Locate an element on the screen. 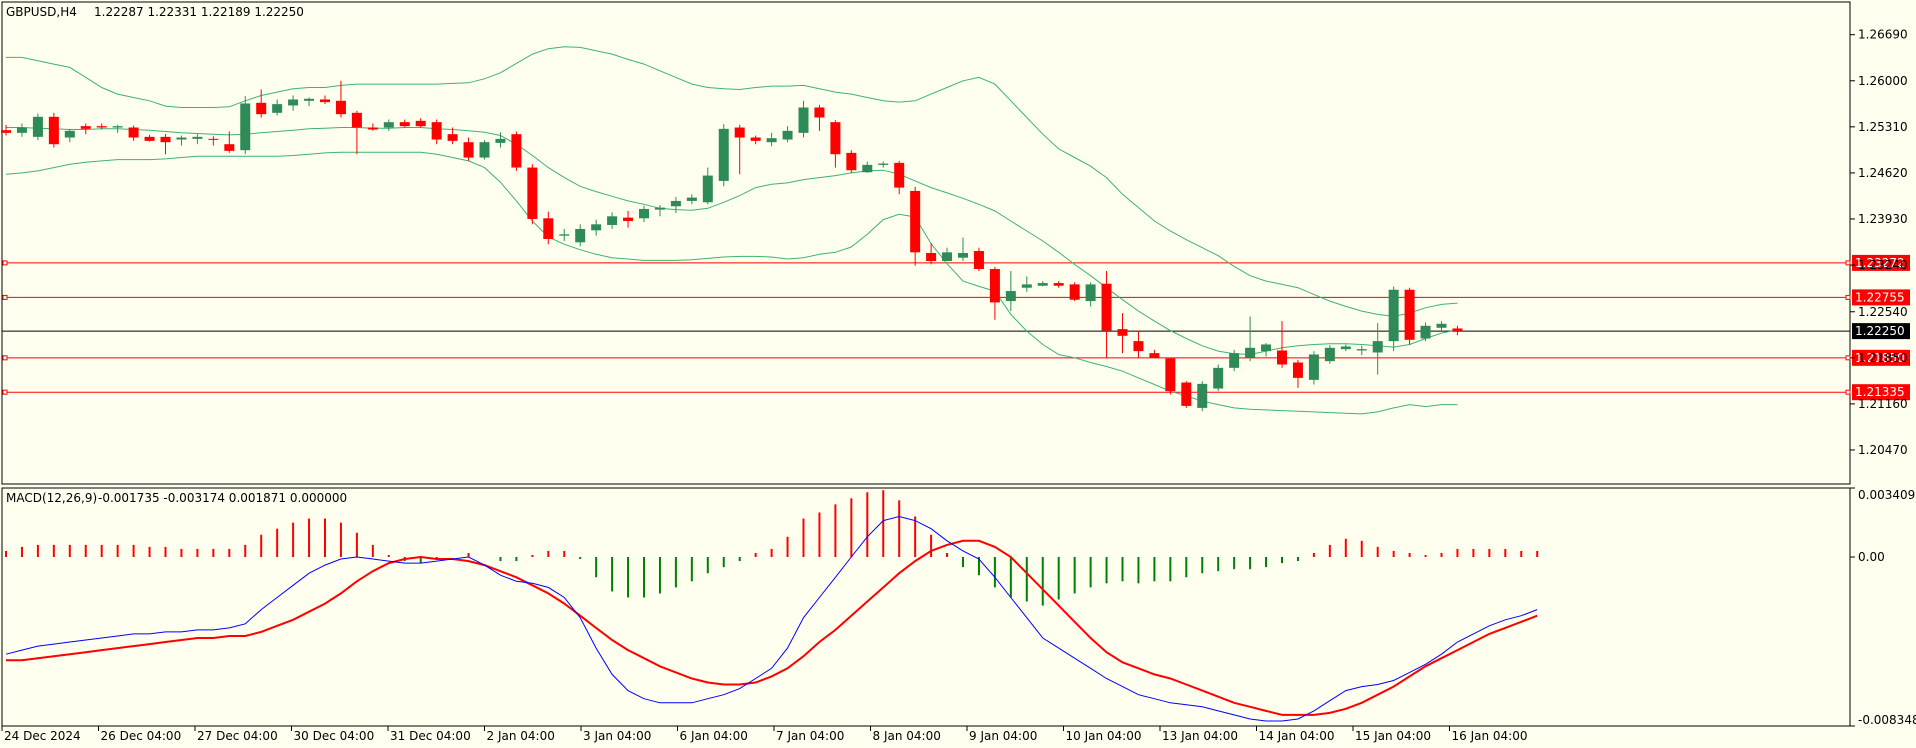 The image size is (1916, 748). time-tick-label: 24 Dec 2024 is located at coordinates (42, 736).